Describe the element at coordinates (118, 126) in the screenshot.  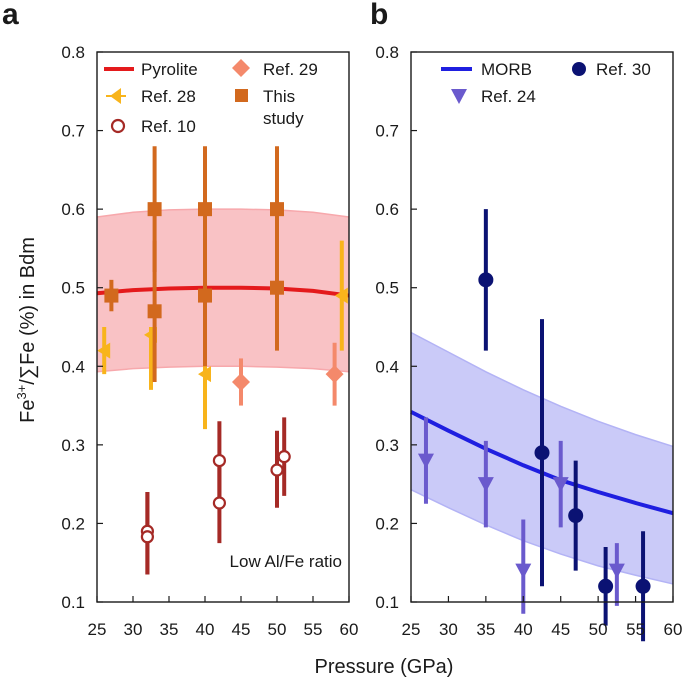
I see `legend-ref10-marker` at that location.